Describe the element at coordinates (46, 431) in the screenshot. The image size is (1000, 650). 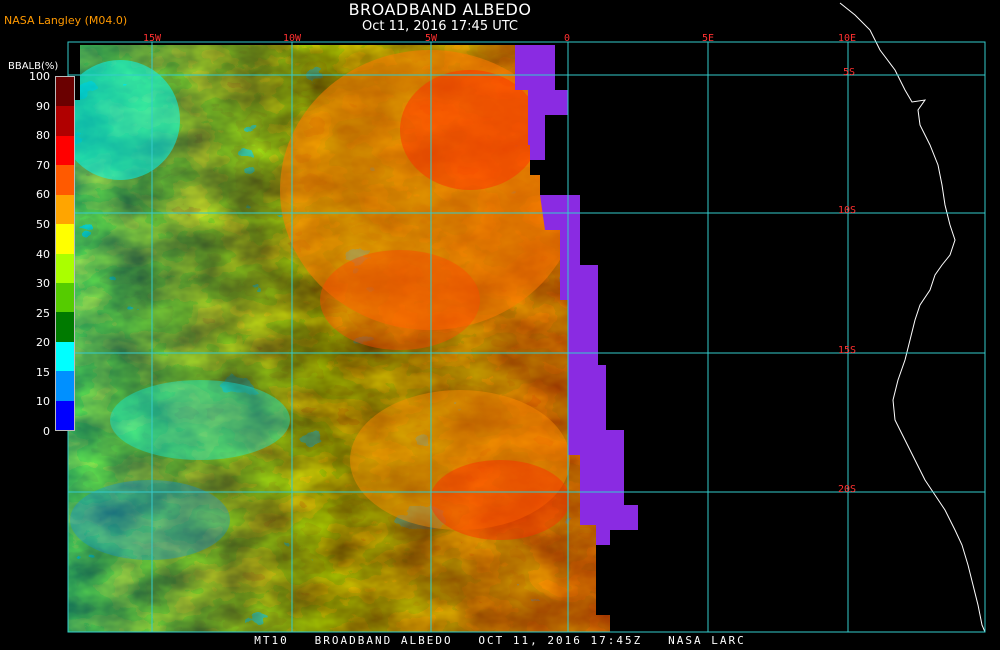
I see `colorbar-tick-label: 0` at that location.